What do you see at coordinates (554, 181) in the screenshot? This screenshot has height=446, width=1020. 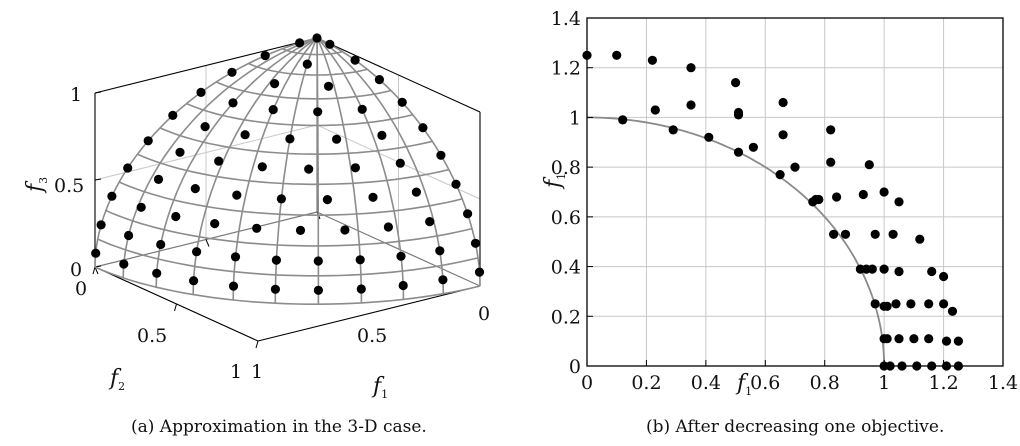 I see `y-axis-label-2d: f1` at bounding box center [554, 181].